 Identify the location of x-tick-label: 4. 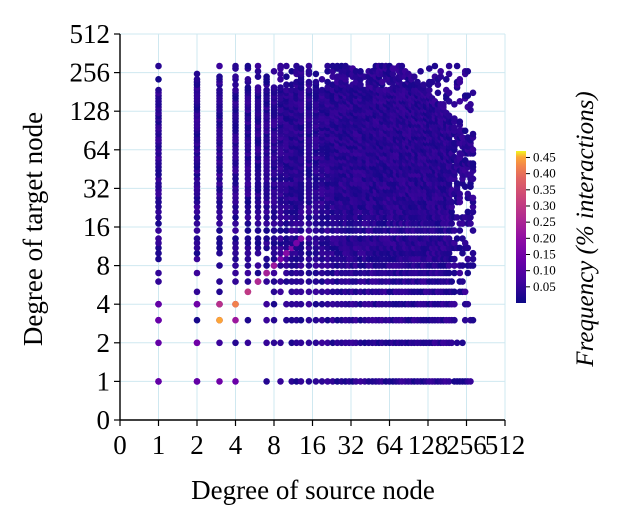
(236, 445).